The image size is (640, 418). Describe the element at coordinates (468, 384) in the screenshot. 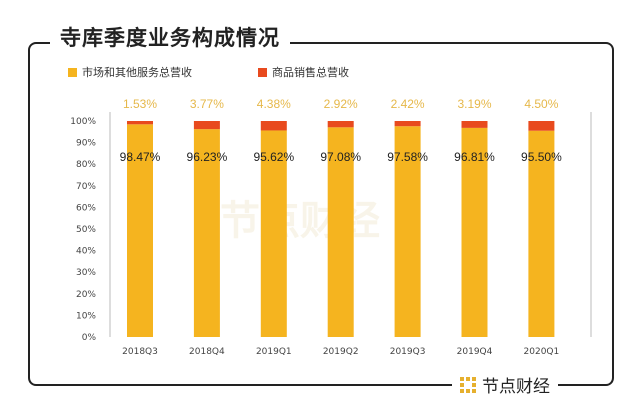

I see `brand-logo-icon` at that location.